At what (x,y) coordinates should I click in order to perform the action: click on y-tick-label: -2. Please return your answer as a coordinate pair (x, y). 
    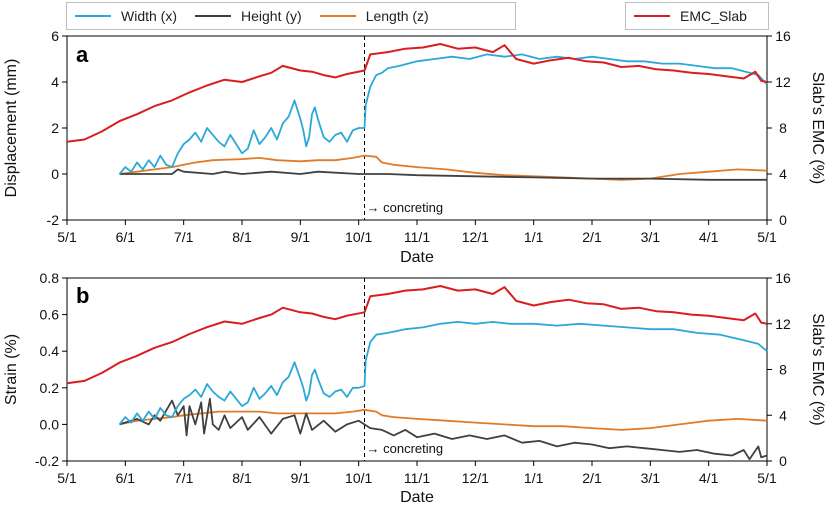
    Looking at the image, I should click on (53, 220).